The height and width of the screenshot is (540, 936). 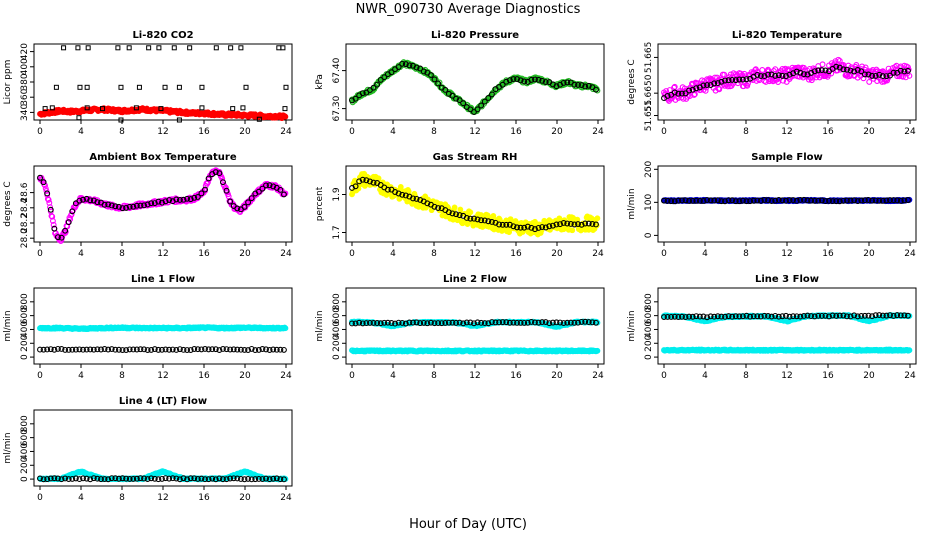 What do you see at coordinates (25, 112) in the screenshot?
I see `y-tick-label: 340` at bounding box center [25, 112].